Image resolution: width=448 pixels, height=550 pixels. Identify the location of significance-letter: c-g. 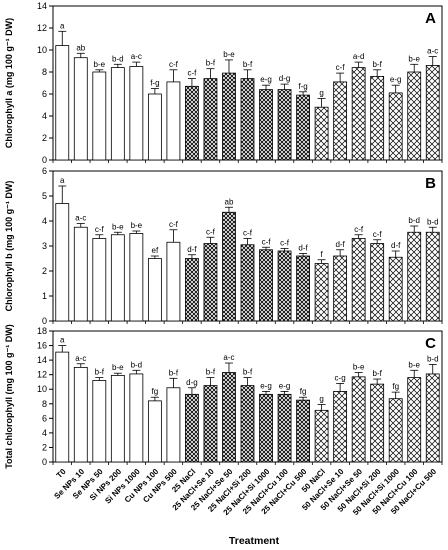
(340, 377).